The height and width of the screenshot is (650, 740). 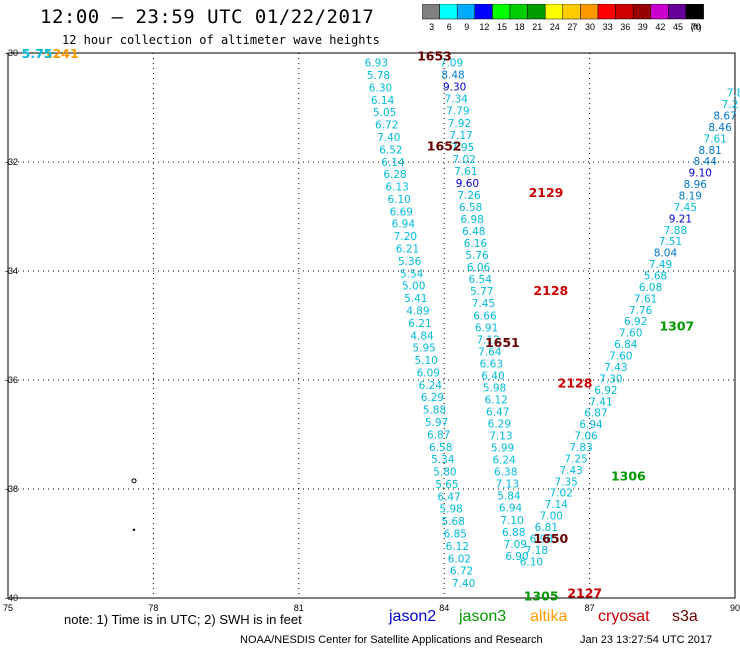 I want to click on wave-height-value: 6.38, so click(x=505, y=473).